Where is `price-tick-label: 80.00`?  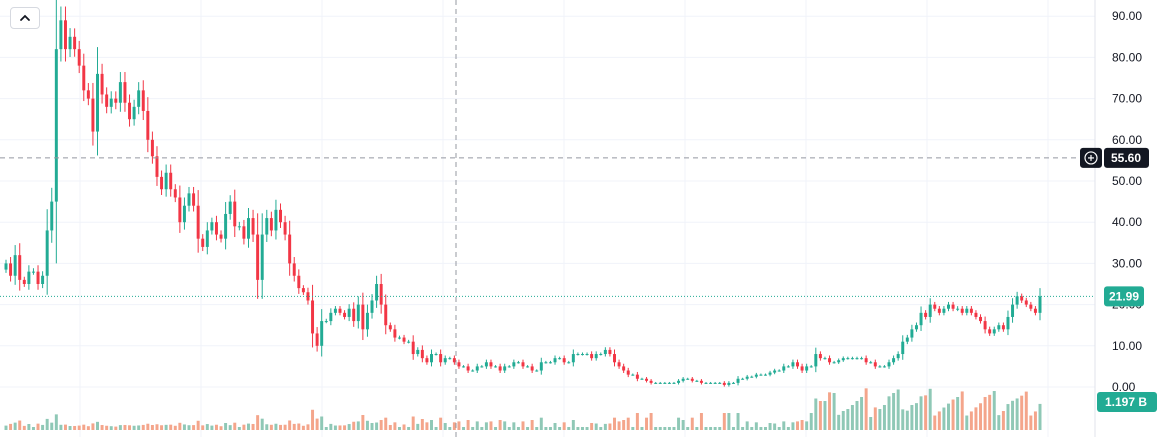 price-tick-label: 80.00 is located at coordinates (1127, 57).